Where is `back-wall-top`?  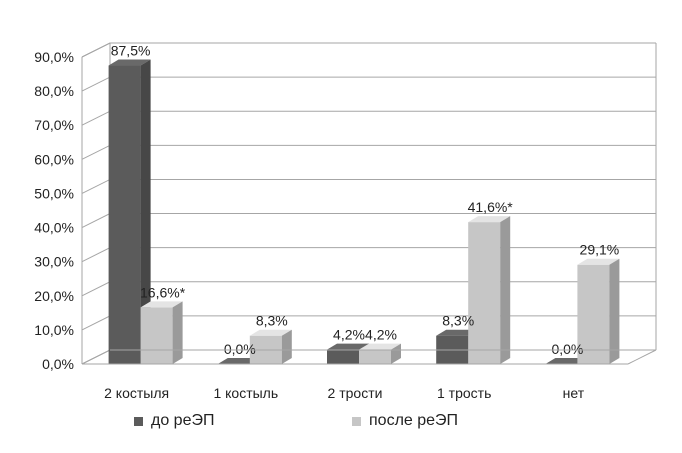
back-wall-top is located at coordinates (368, 50).